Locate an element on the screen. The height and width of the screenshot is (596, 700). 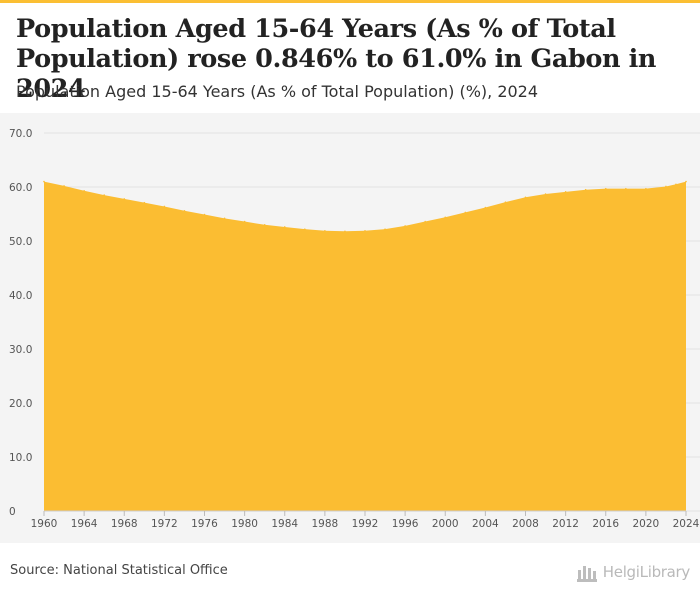
y-tick-label: 60.0 is located at coordinates (20, 188).